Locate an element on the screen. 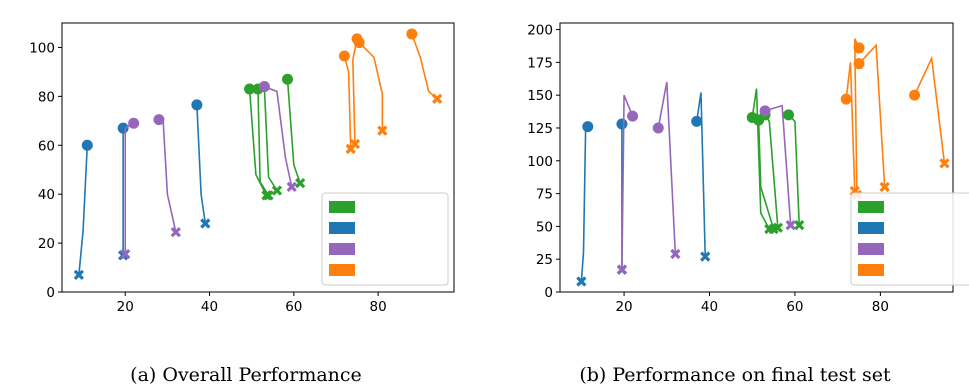  y-tick-label: 80 is located at coordinates (46, 97).